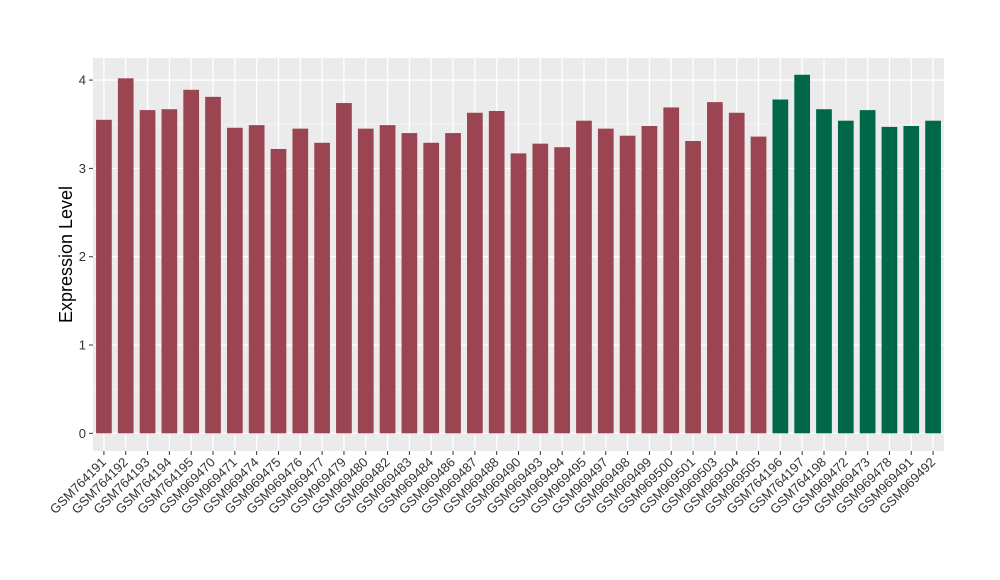  What do you see at coordinates (82, 256) in the screenshot?
I see `y-tick-label: 2` at bounding box center [82, 256].